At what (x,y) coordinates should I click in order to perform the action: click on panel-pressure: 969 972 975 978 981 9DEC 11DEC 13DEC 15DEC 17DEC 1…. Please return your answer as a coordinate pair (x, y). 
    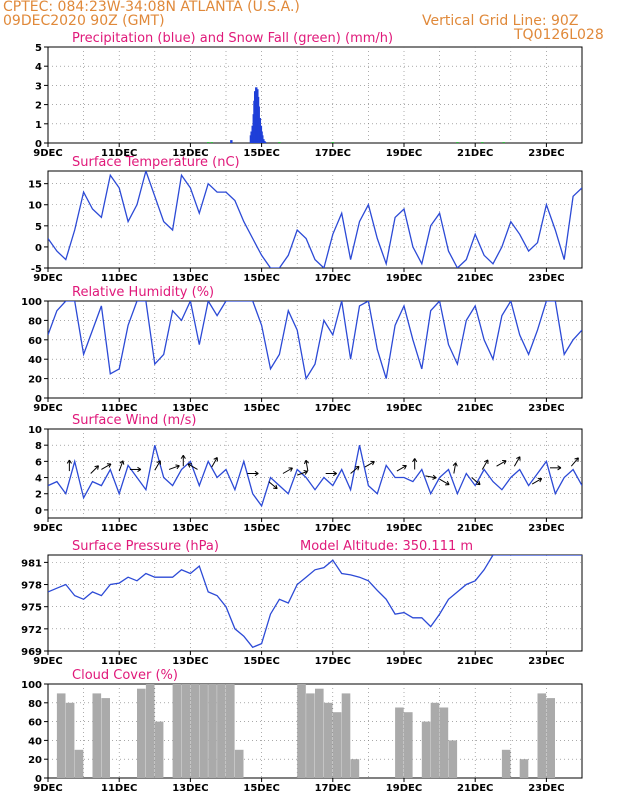
    Looking at the image, I should click on (302, 603).